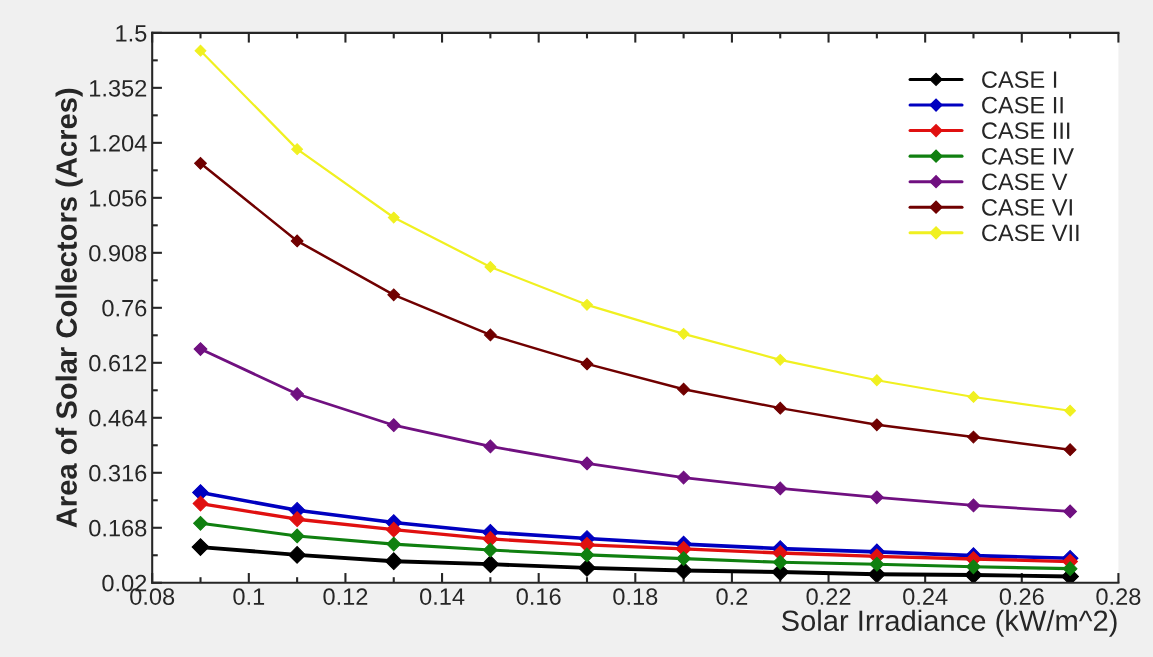 Image resolution: width=1153 pixels, height=657 pixels. I want to click on x-tick-label: 0.16, so click(538, 596).